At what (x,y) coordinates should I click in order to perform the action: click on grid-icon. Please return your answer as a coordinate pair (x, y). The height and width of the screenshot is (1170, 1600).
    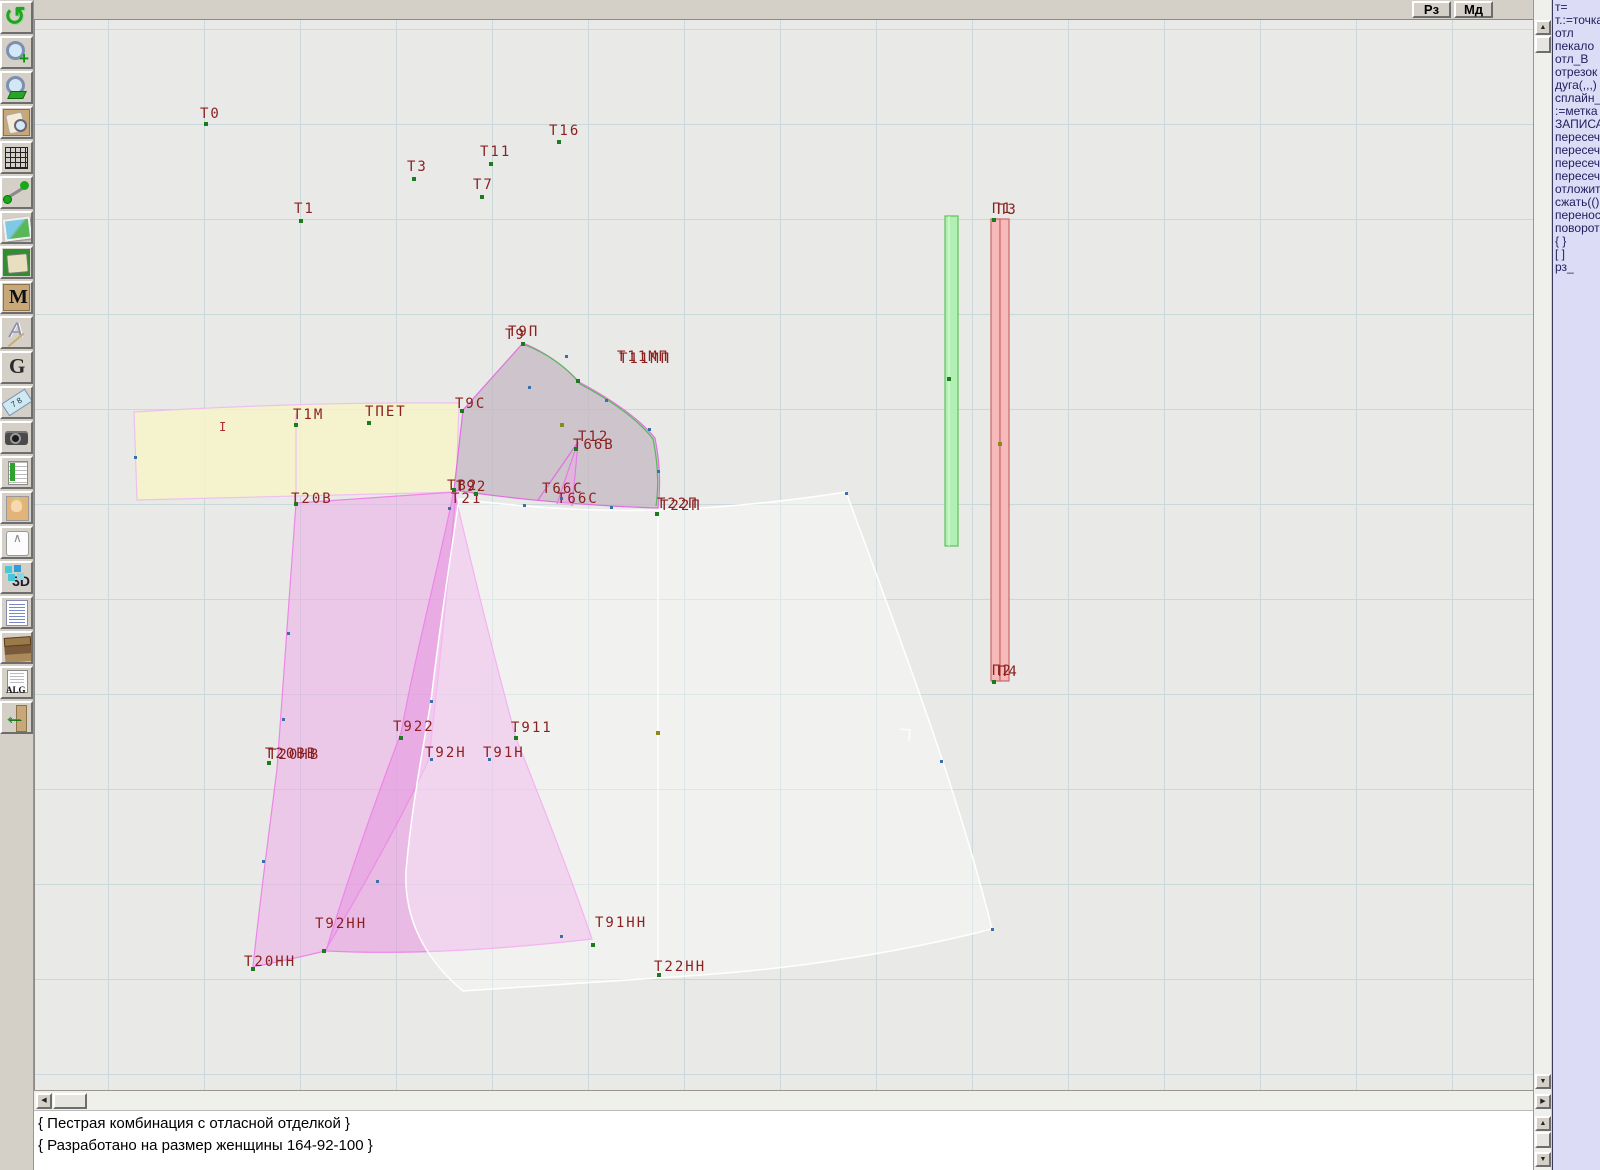
    Looking at the image, I should click on (16, 157).